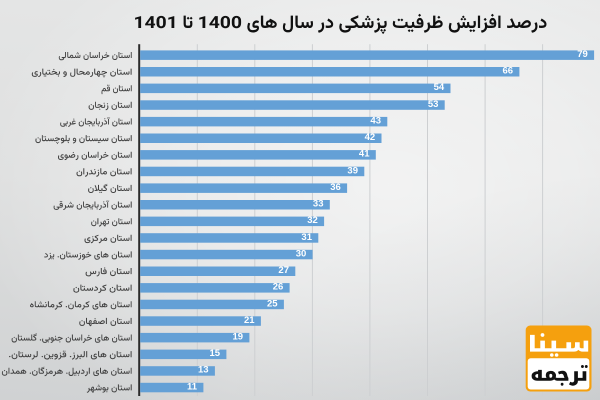 Image resolution: width=600 pixels, height=400 pixels. I want to click on svg-text: 13, so click(203, 370).